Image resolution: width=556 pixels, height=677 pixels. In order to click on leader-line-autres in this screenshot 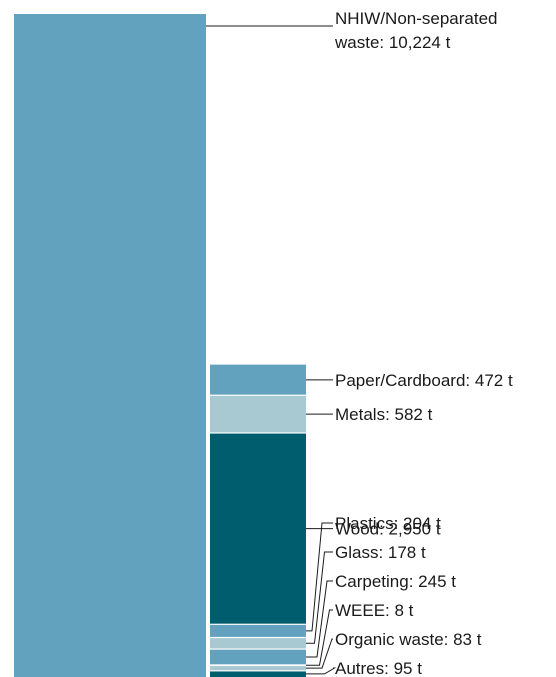, I will do `click(321, 671)`.